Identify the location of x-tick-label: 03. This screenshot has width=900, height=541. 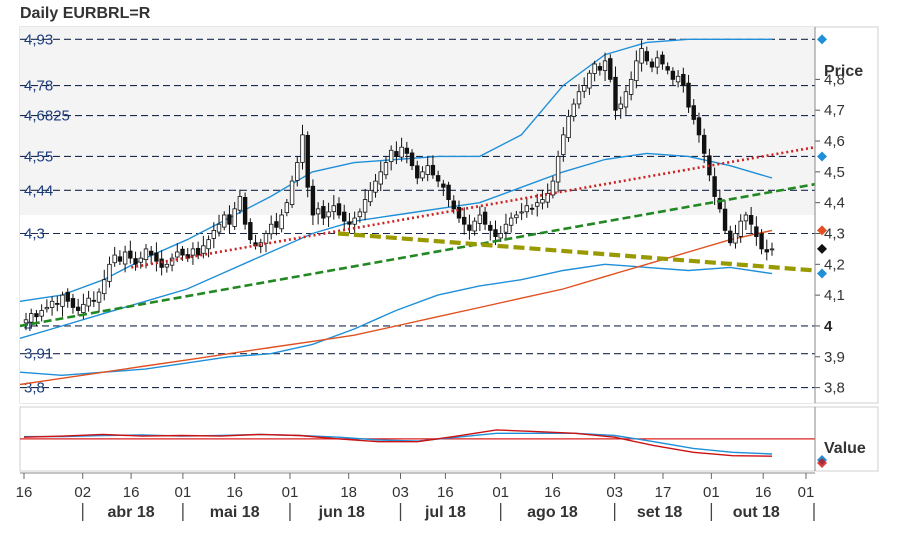
(614, 492).